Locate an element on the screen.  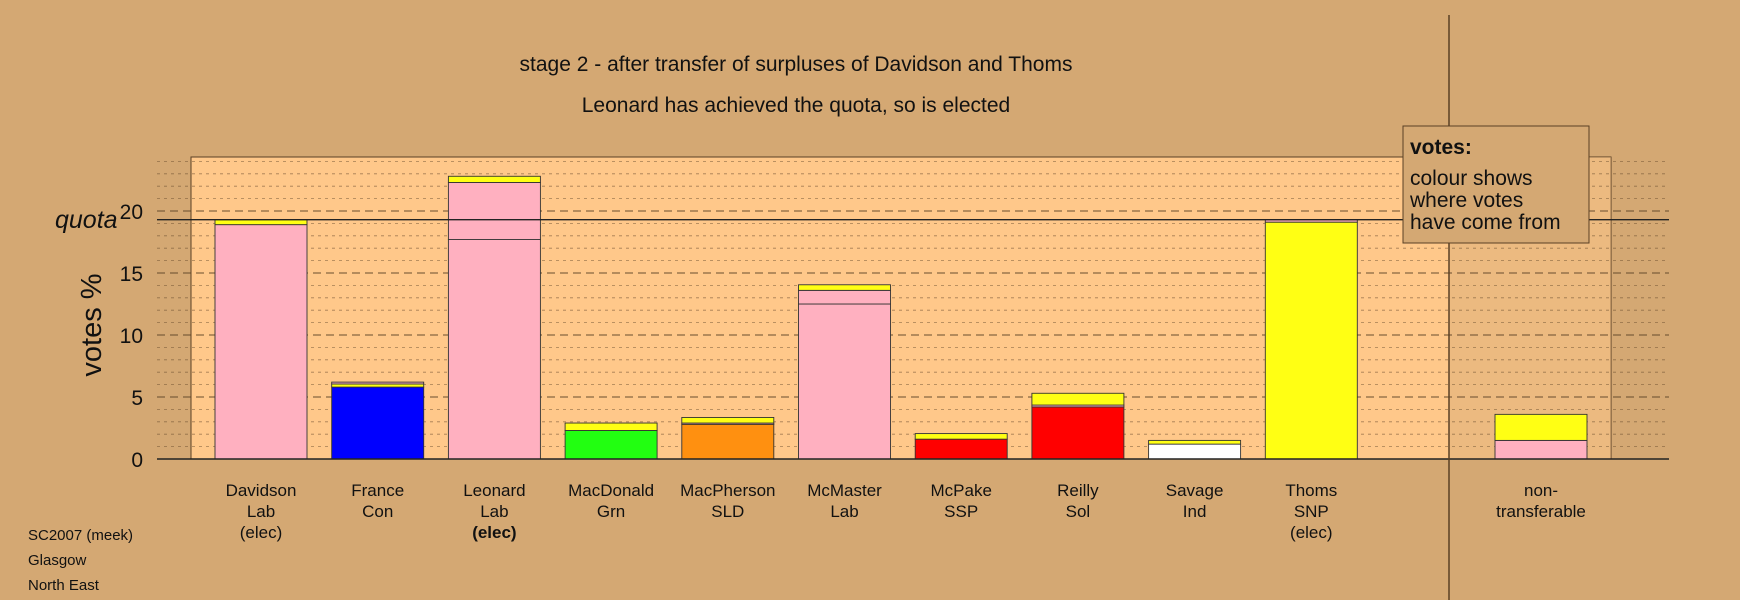
legend-line-2: where votes is located at coordinates (1466, 200).